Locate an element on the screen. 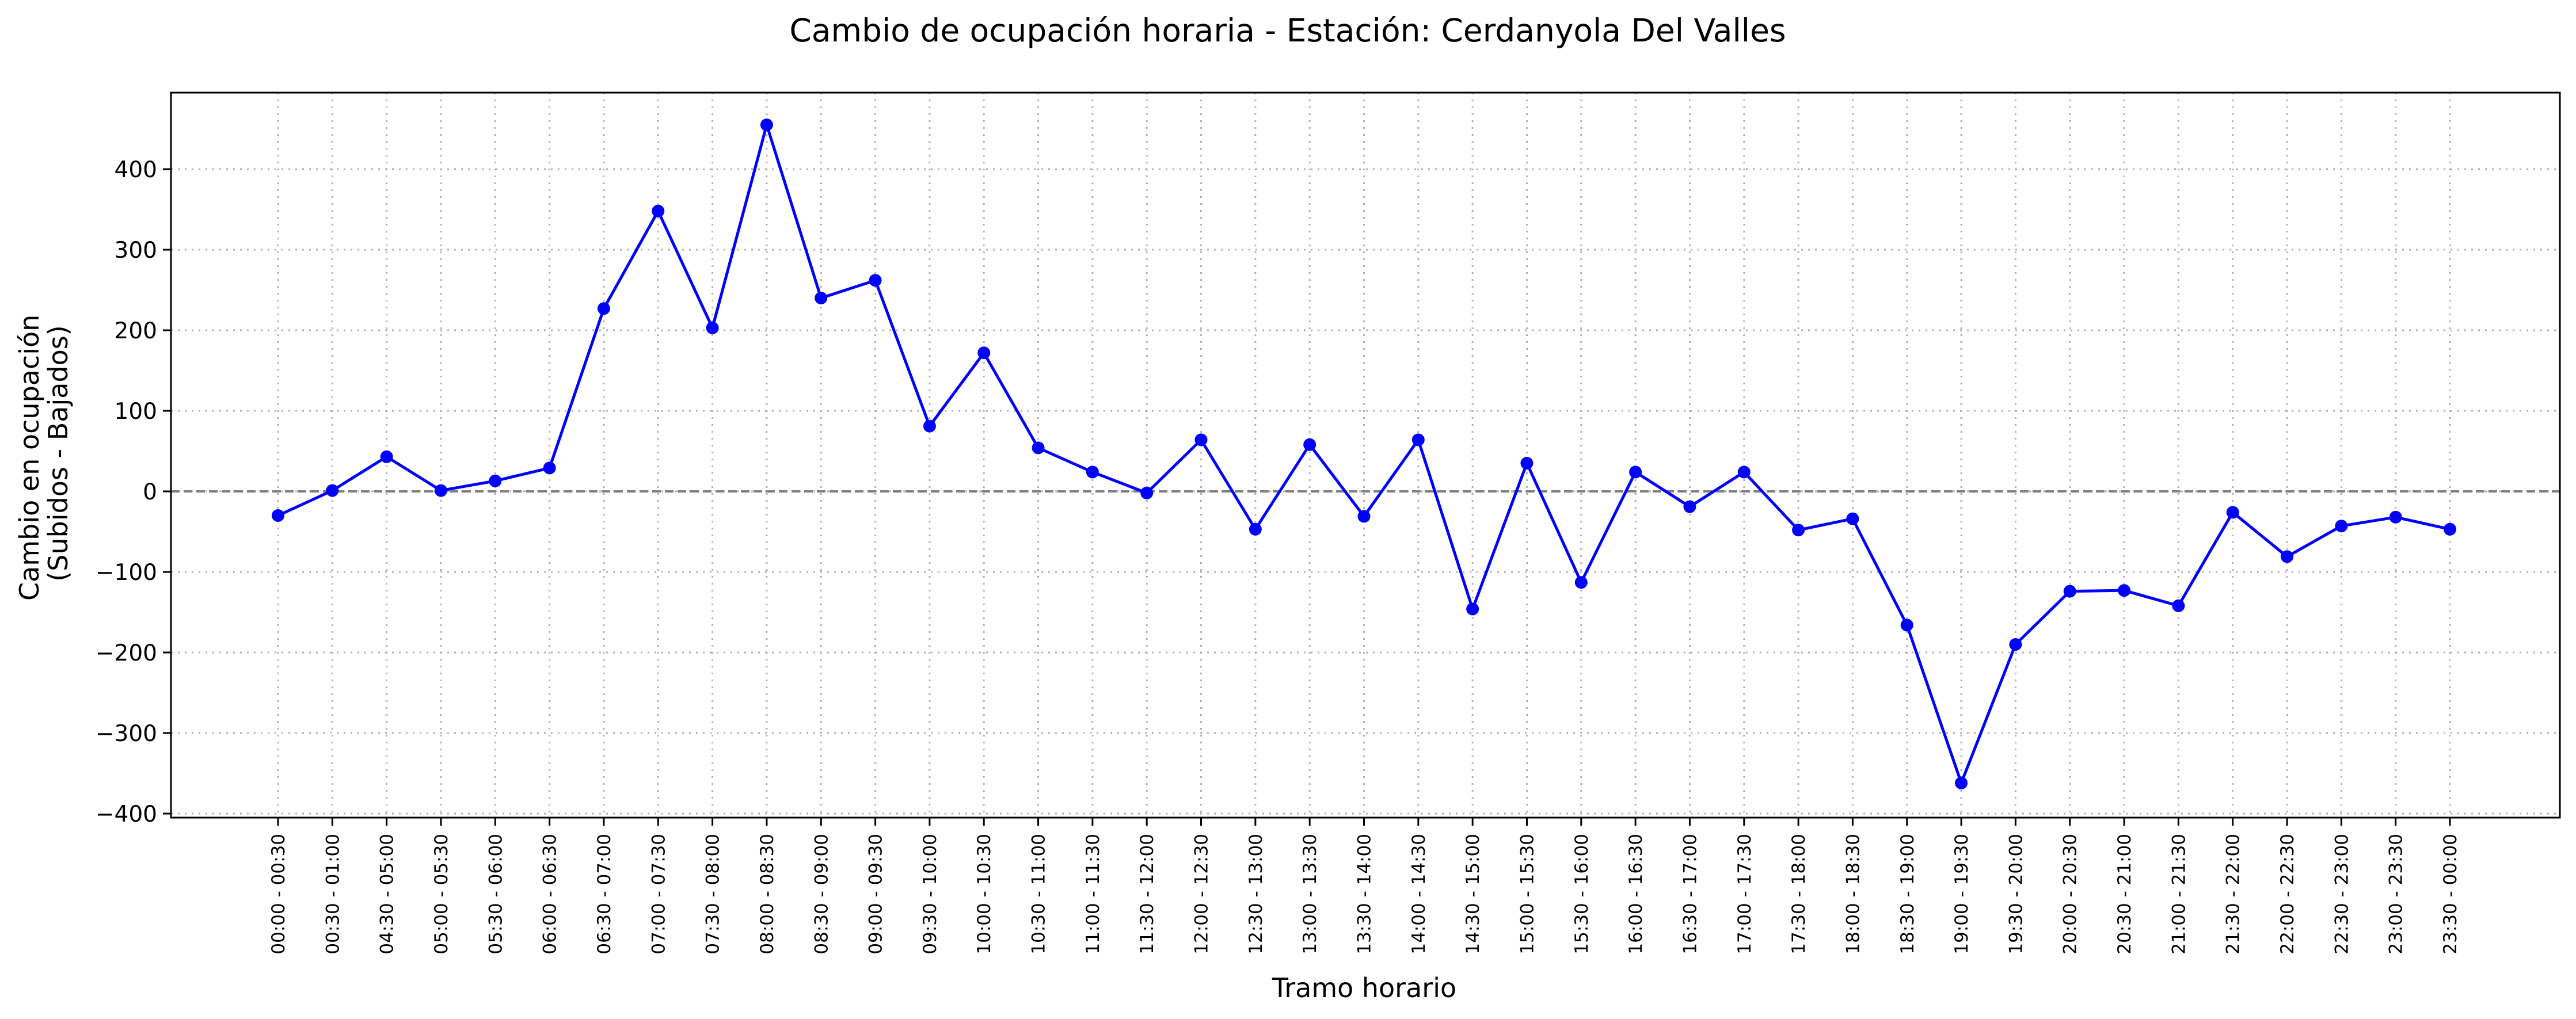  x-tick-label: 00:30 - 01:00 is located at coordinates (333, 894).